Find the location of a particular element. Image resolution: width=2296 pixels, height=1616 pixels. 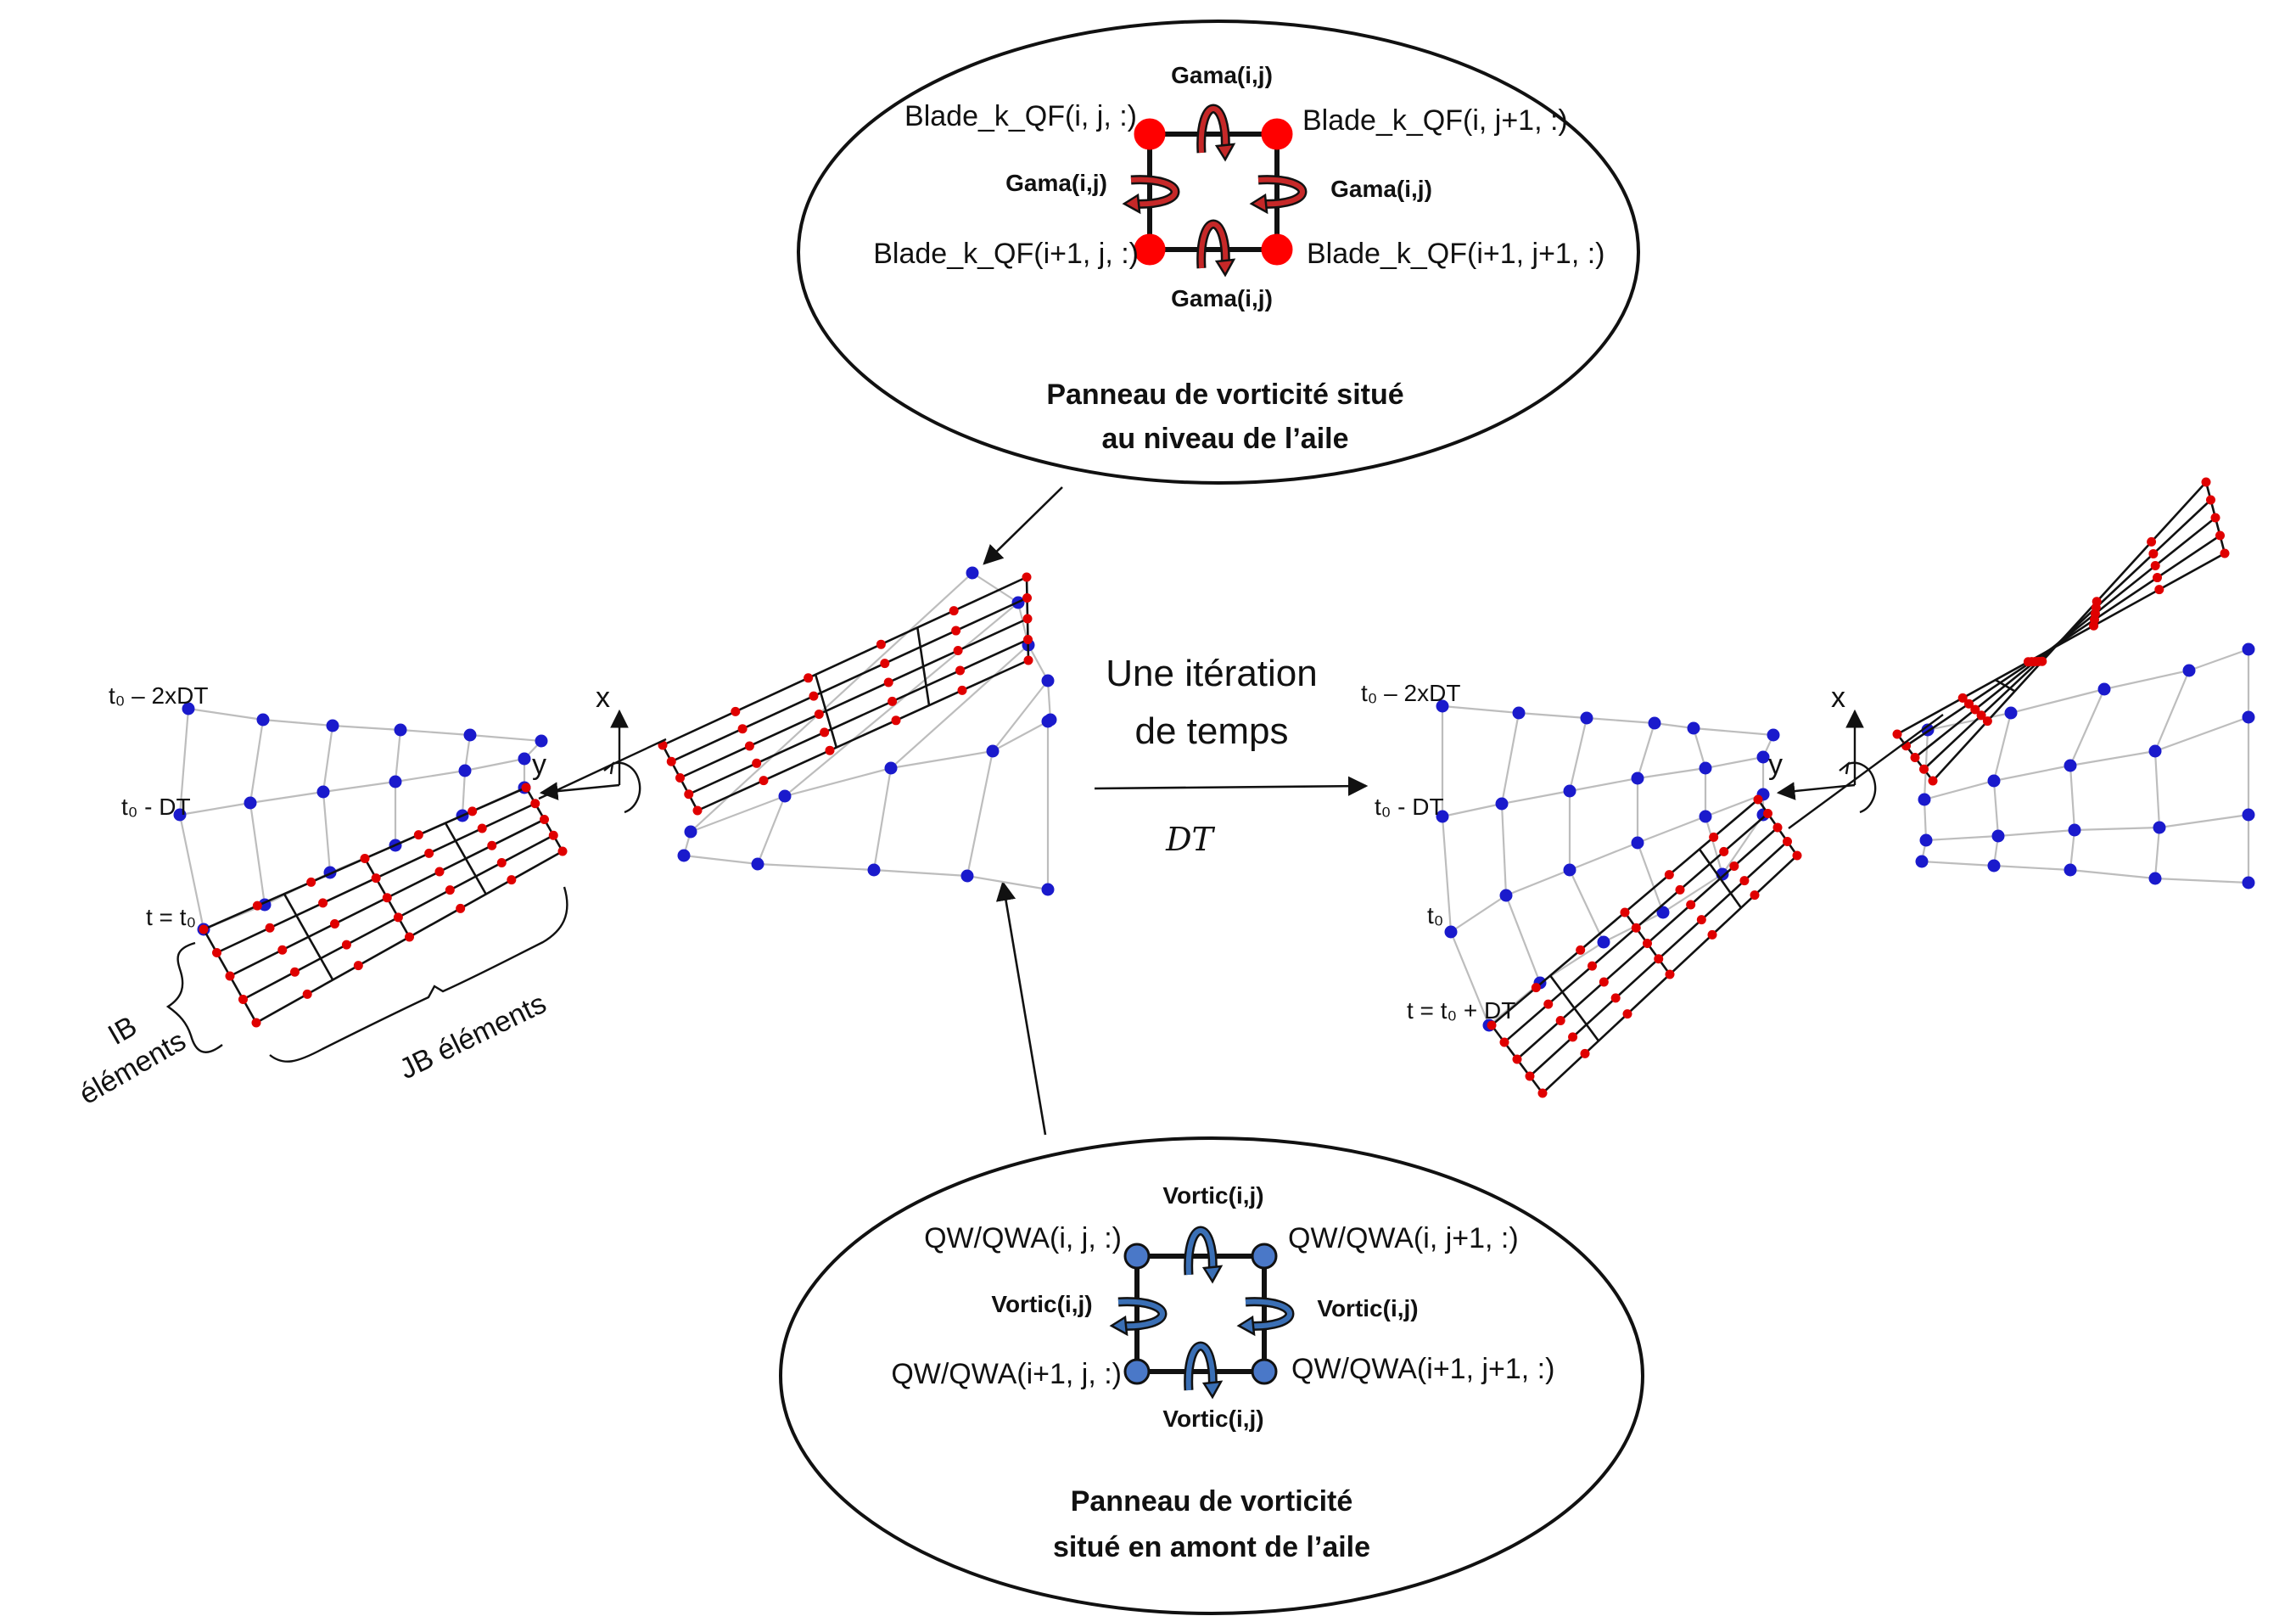

iteration-label-line1: Une itération is located at coordinates (1211, 673).